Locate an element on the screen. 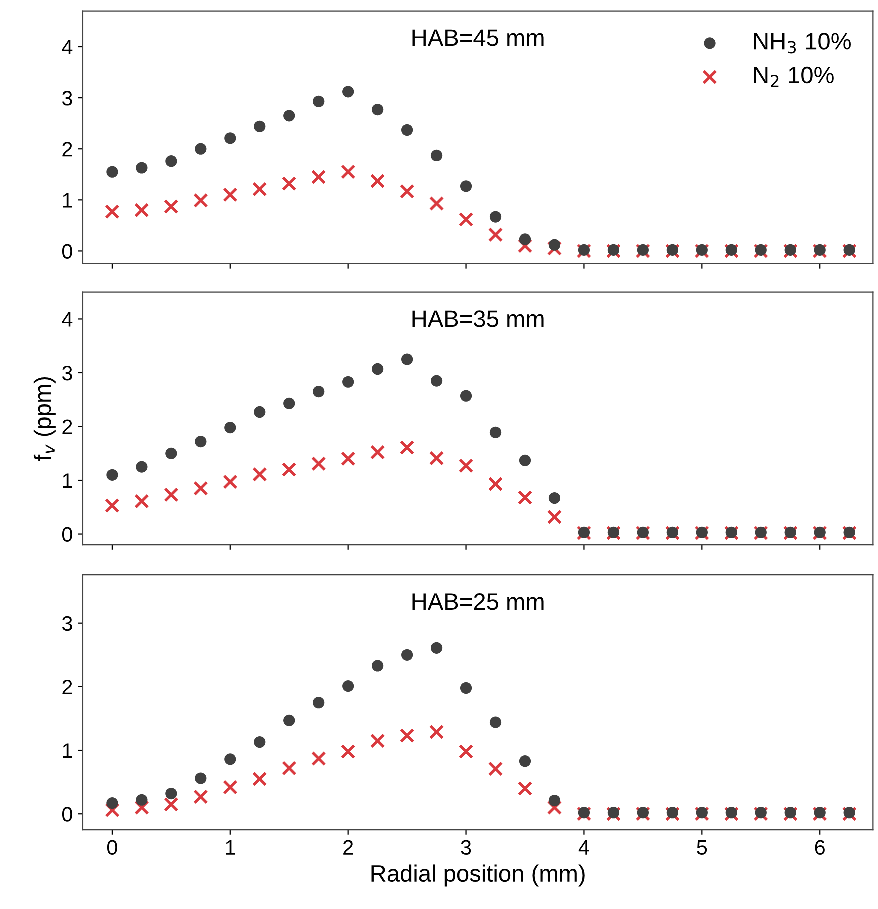  x-tick-label: 0 is located at coordinates (112, 848).